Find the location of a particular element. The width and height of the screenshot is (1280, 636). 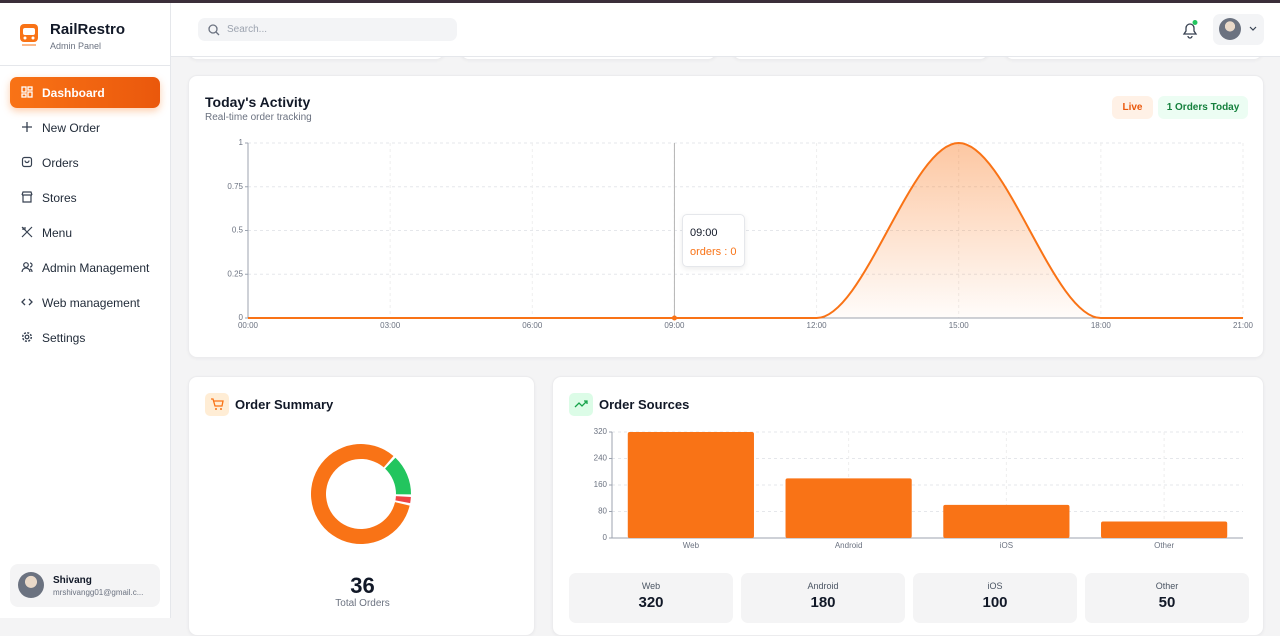

total-label: Total Orders is located at coordinates (362, 603).